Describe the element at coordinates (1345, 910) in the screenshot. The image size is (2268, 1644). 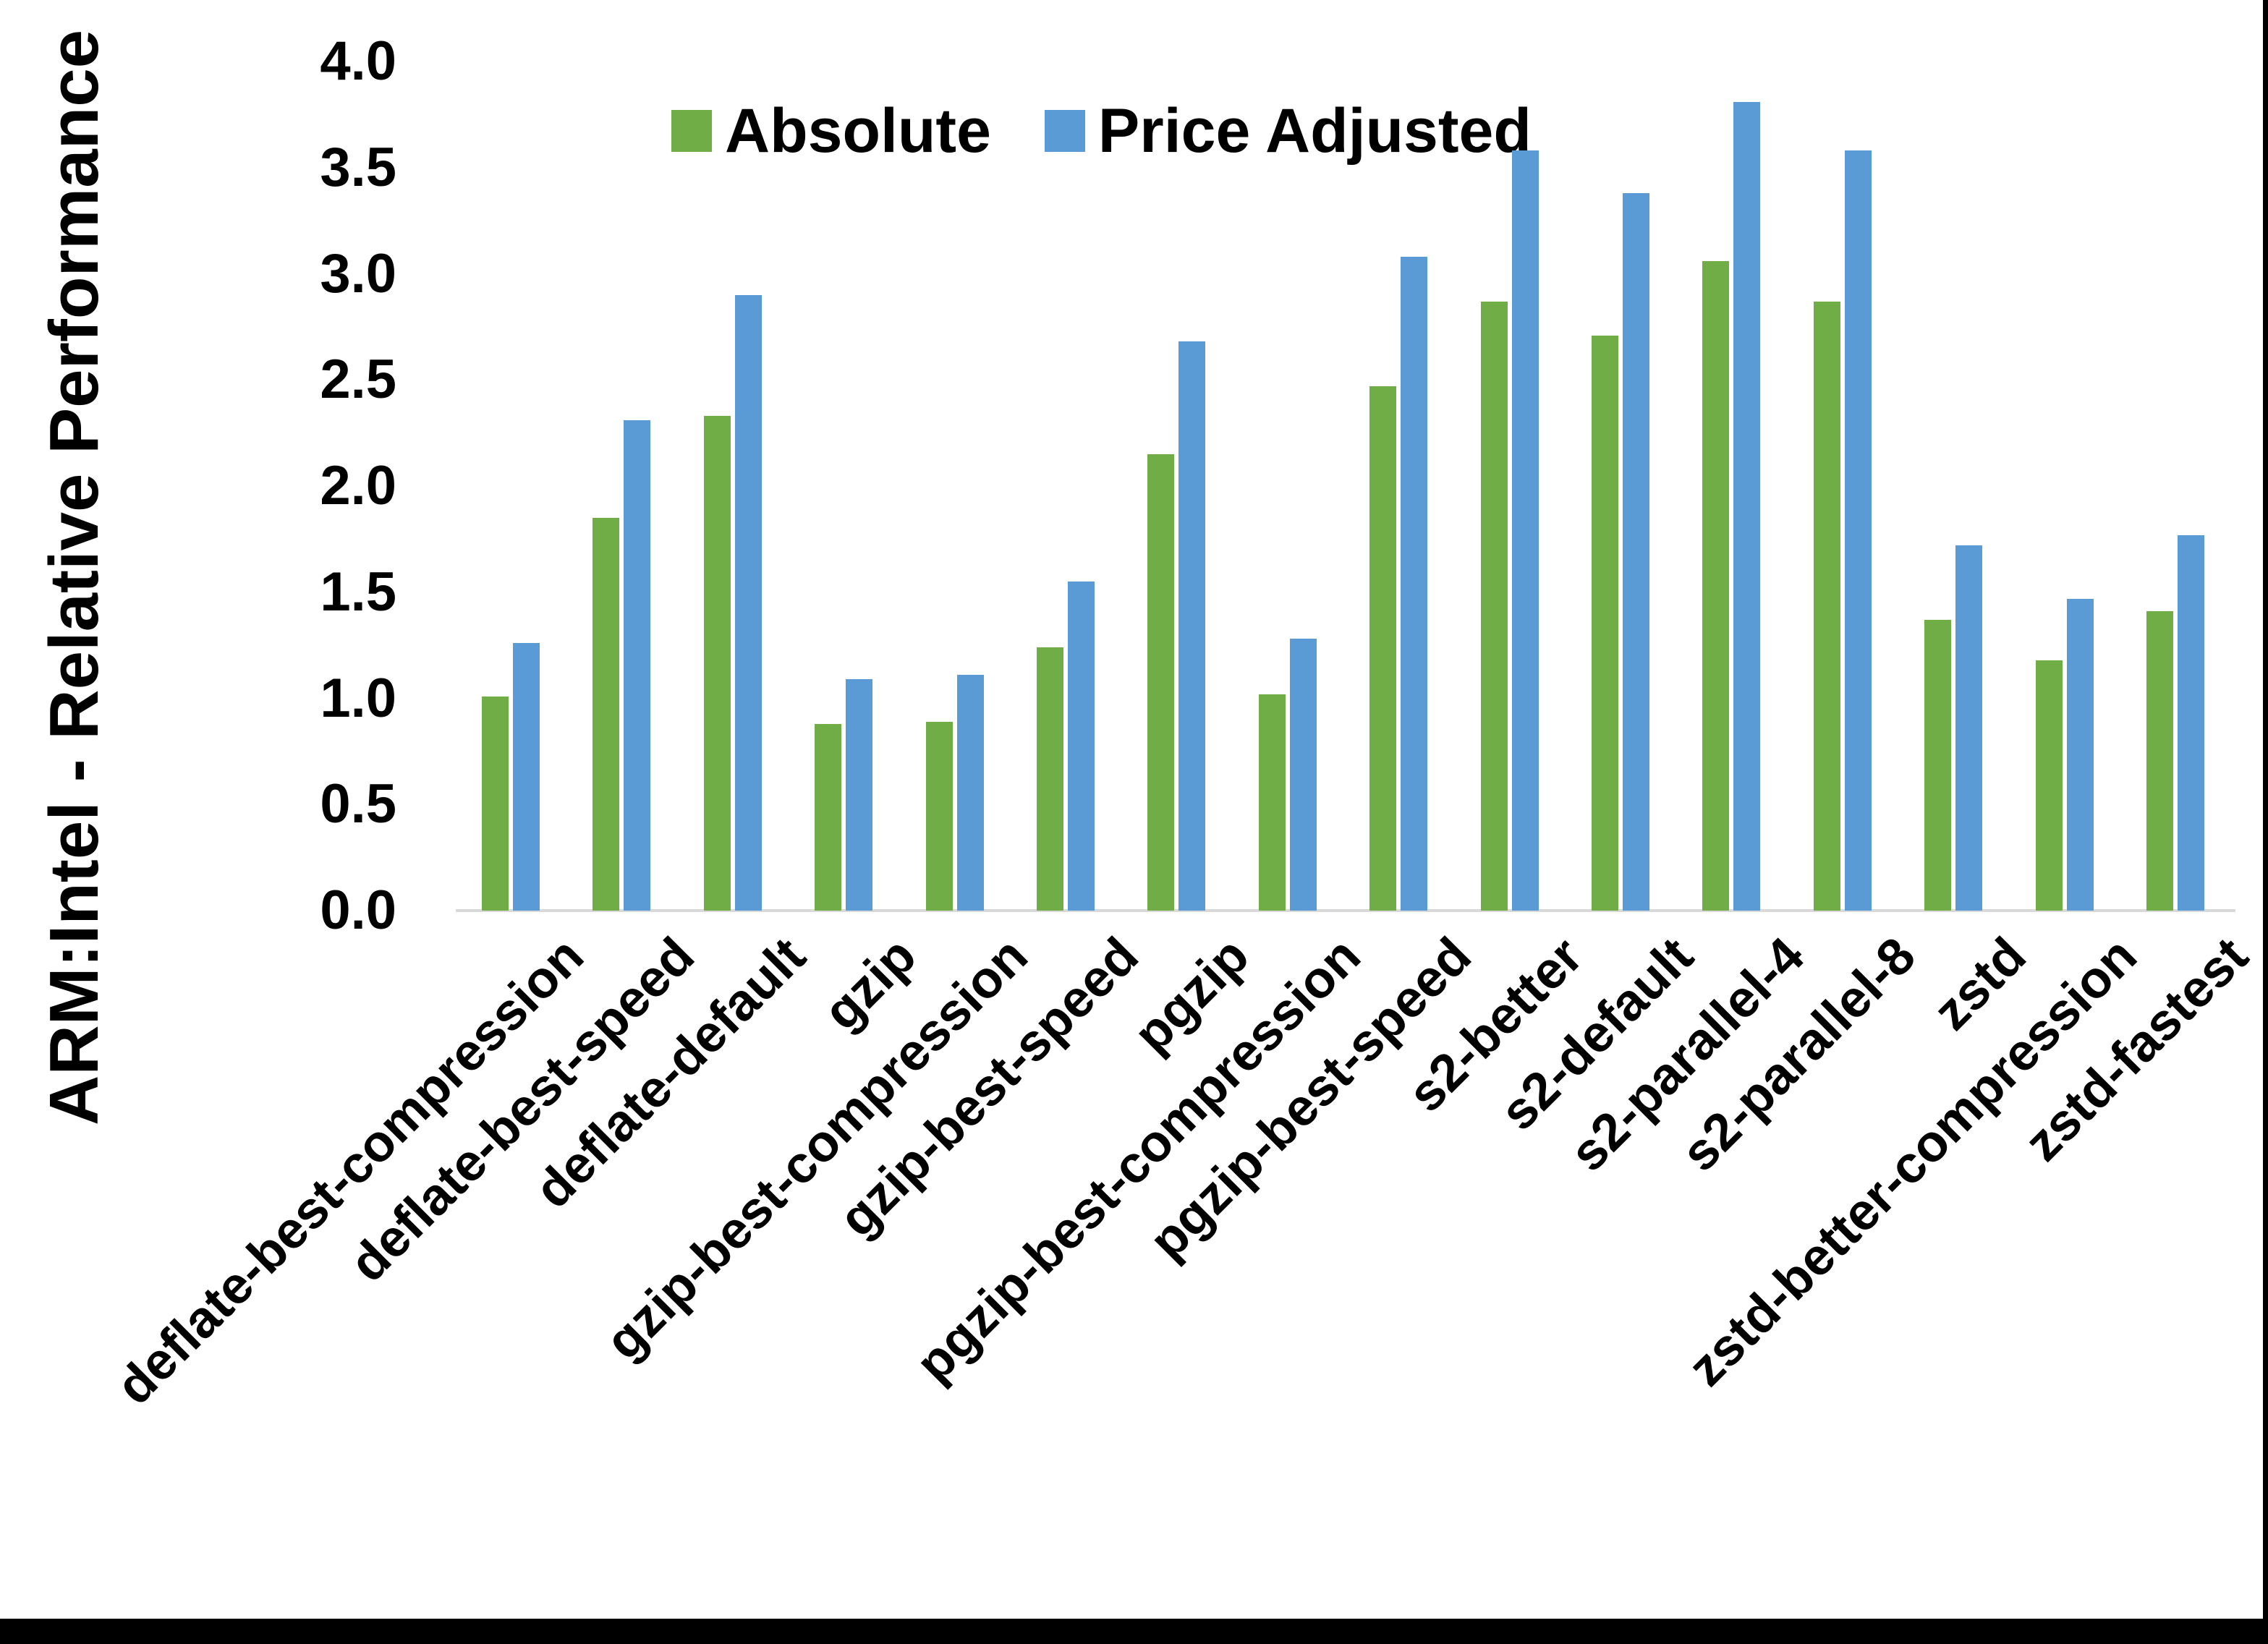
I see `x-axis-line` at that location.